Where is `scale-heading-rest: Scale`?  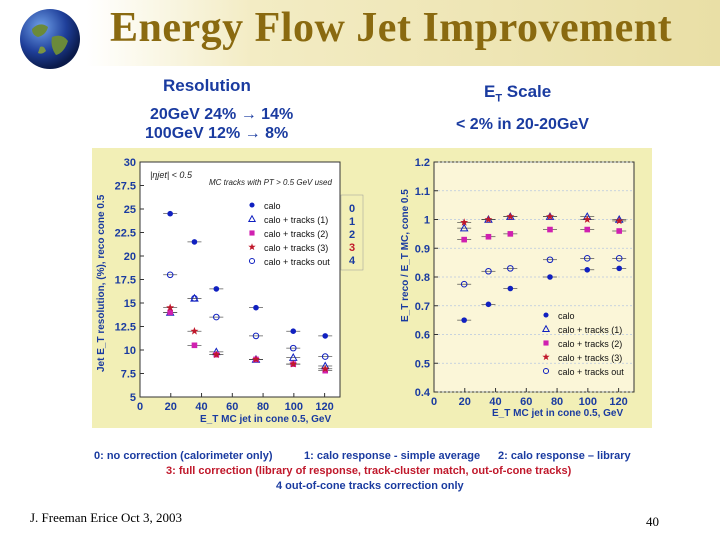 scale-heading-rest: Scale is located at coordinates (527, 91).